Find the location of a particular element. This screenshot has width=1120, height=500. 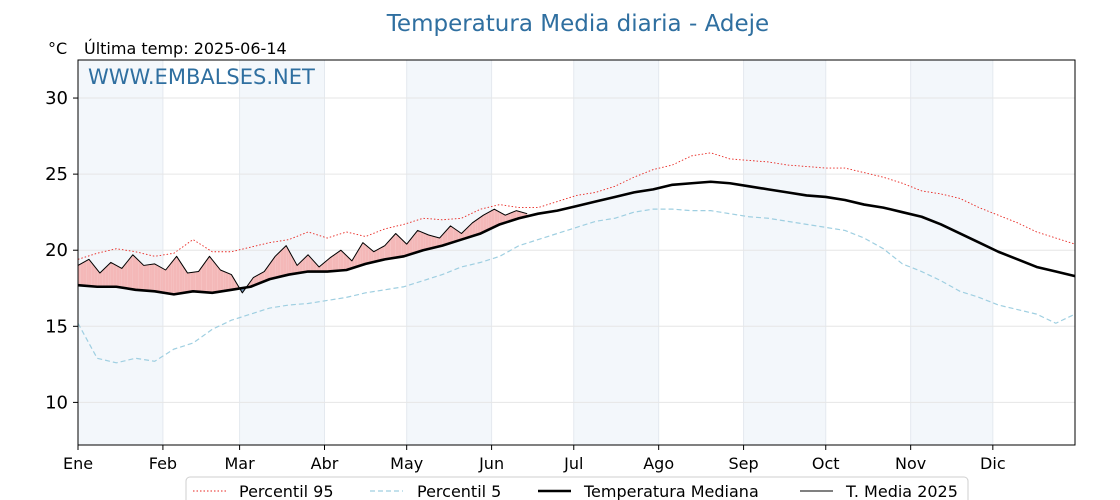

legend-box is located at coordinates (577, 488).